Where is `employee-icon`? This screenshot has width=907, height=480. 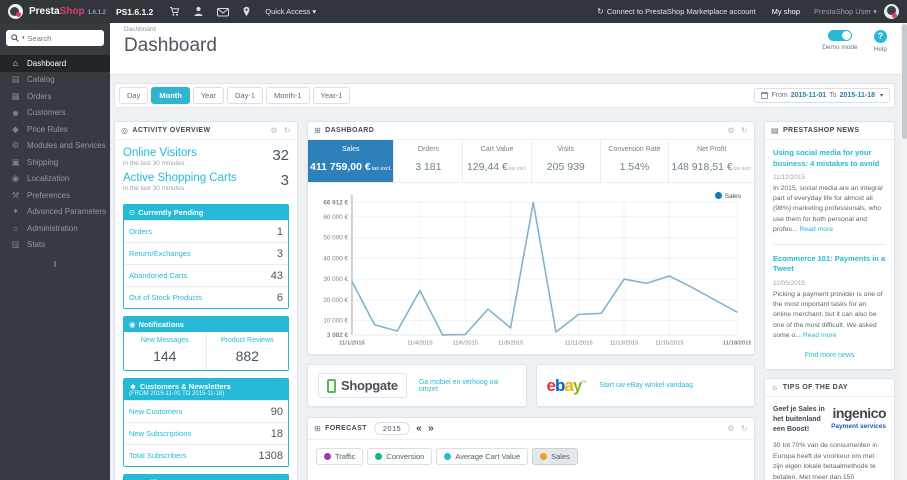 employee-icon is located at coordinates (198, 11).